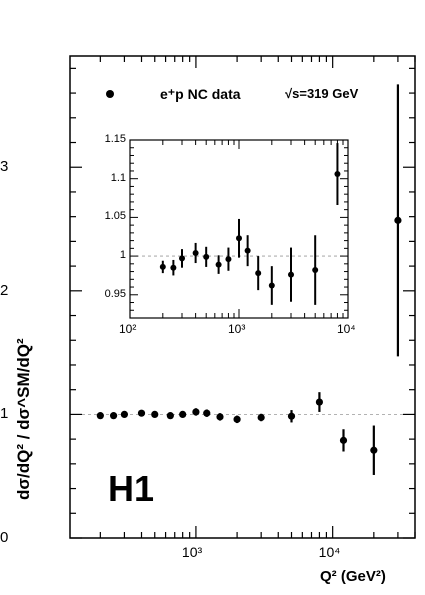 This screenshot has width=425, height=595. What do you see at coordinates (122, 255) in the screenshot?
I see `inset-y-tick-label: 1` at bounding box center [122, 255].